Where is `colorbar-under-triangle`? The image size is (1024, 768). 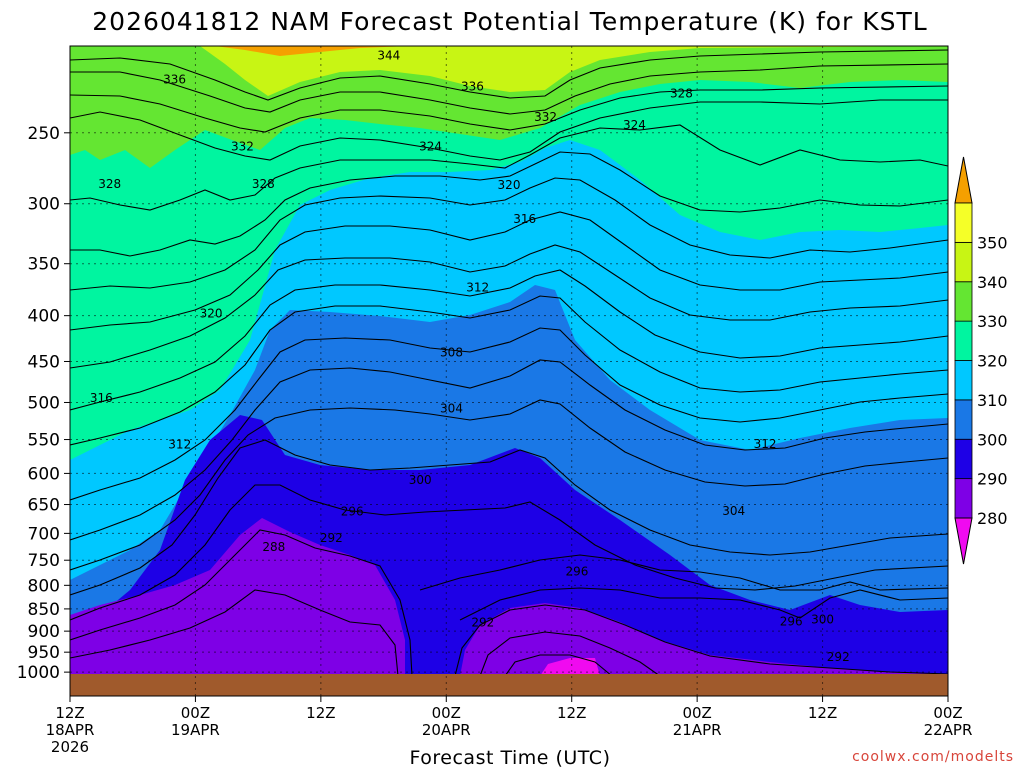
colorbar-under-triangle is located at coordinates (963, 541).